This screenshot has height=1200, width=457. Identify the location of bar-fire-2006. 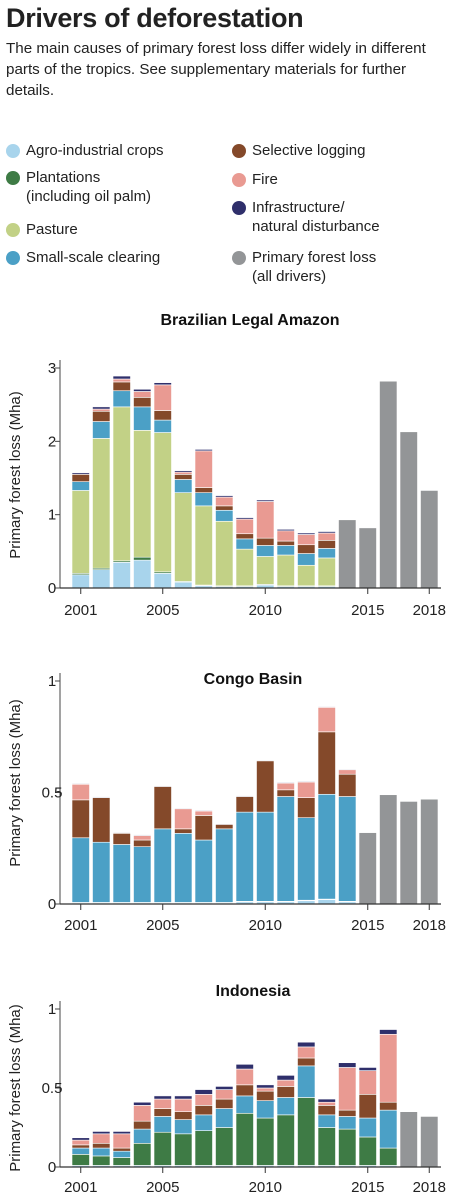
(183, 1105).